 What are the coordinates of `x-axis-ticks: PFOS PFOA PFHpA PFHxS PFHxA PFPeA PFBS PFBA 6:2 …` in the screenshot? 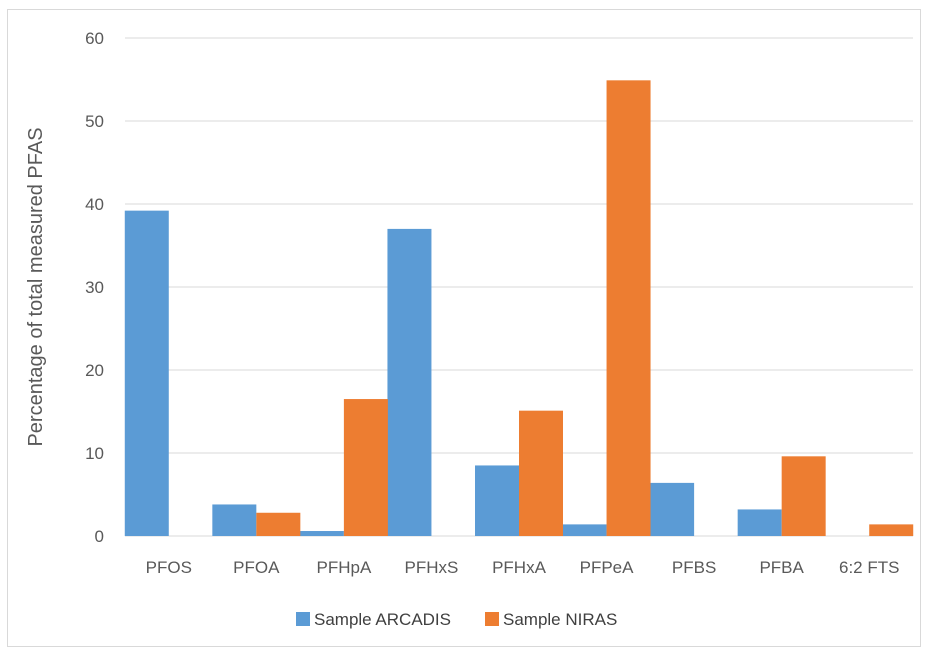 It's located at (523, 567).